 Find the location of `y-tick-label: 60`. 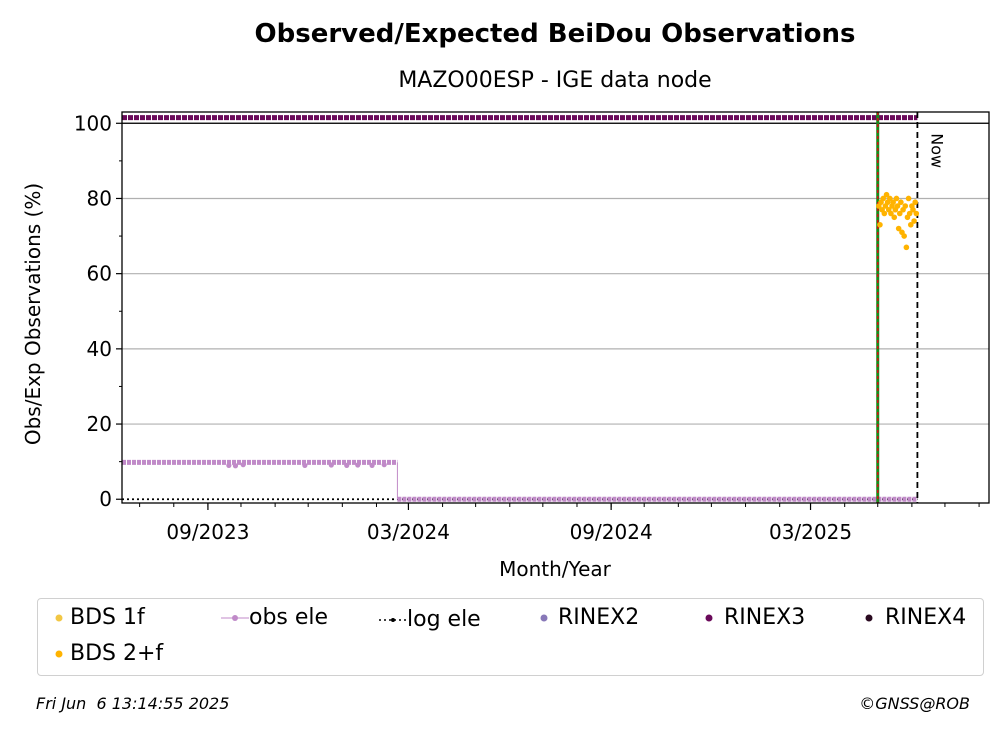

y-tick-label: 60 is located at coordinates (99, 274).